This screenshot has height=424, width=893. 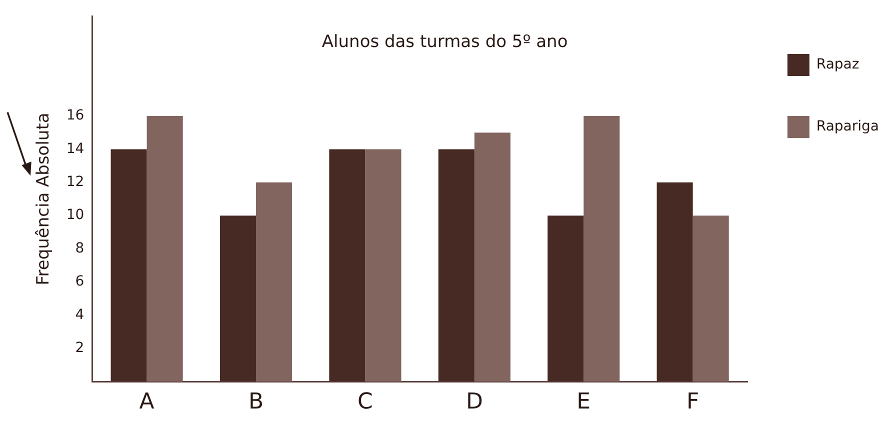 I want to click on x-tick-label: C, so click(x=365, y=402).